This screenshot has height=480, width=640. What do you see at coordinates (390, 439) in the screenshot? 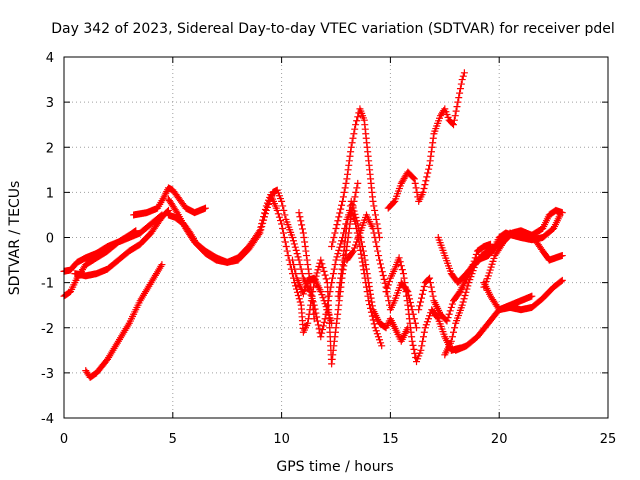
I see `x-tick-label: 15` at bounding box center [390, 439].